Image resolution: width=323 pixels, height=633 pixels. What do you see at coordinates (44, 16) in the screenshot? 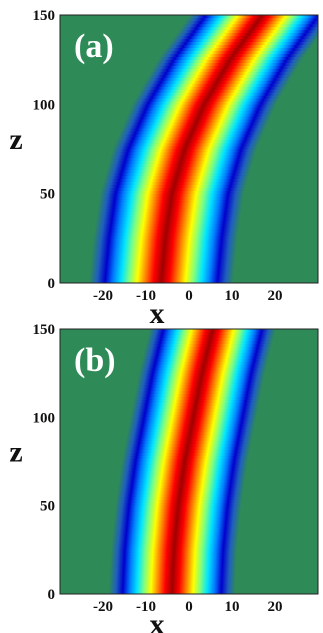
I see `y-tick-label: 150` at bounding box center [44, 16].